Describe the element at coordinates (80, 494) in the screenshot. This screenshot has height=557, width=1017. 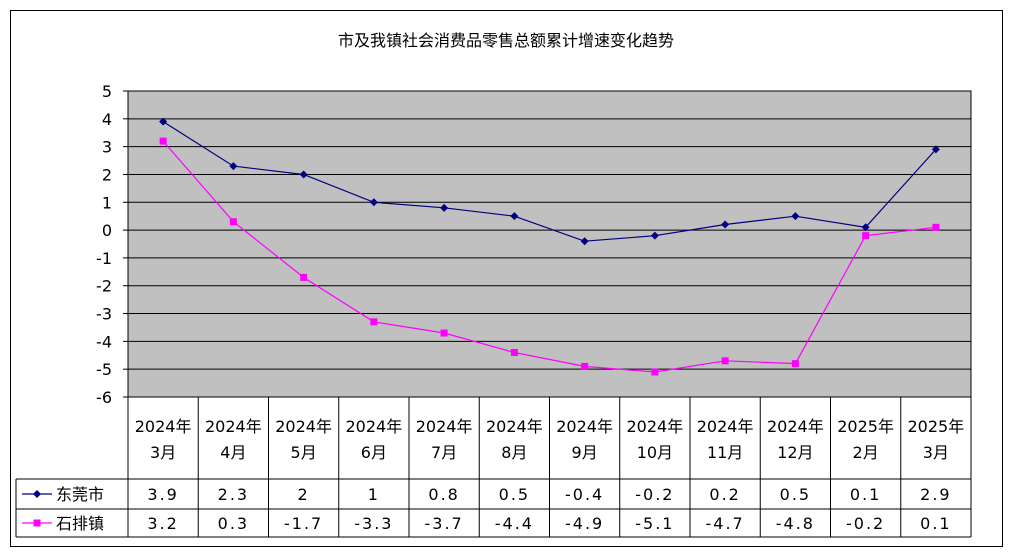
I see `legend-label-1: 东莞市` at that location.